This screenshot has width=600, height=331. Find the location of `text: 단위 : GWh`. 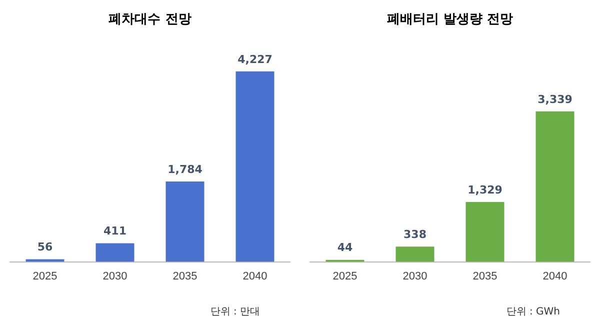

text: 단위 : GWh is located at coordinates (533, 312).